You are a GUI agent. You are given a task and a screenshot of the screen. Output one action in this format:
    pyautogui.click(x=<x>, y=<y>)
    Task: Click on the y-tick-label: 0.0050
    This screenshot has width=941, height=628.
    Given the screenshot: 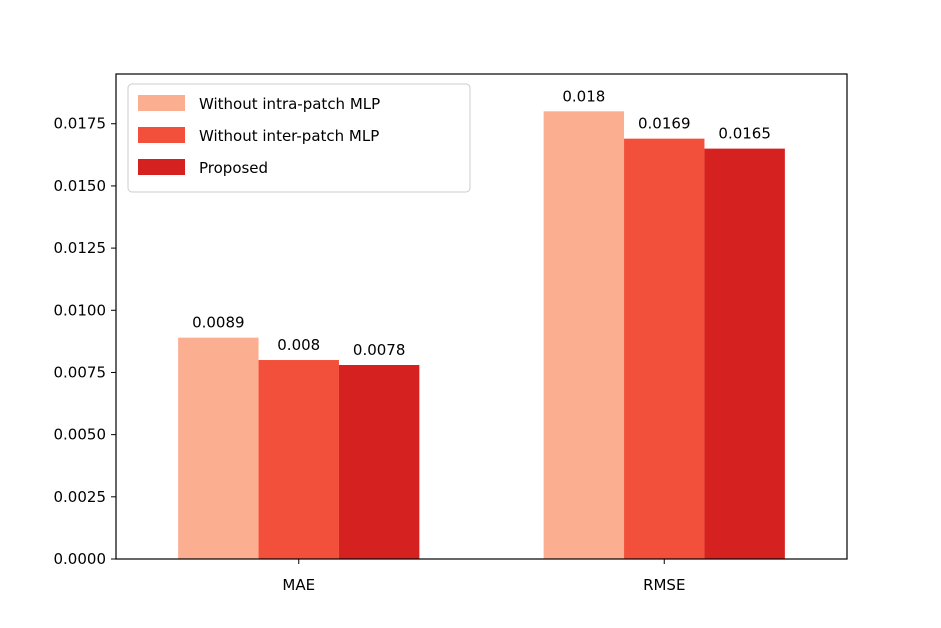 What is the action you would take?
    pyautogui.click(x=80, y=435)
    